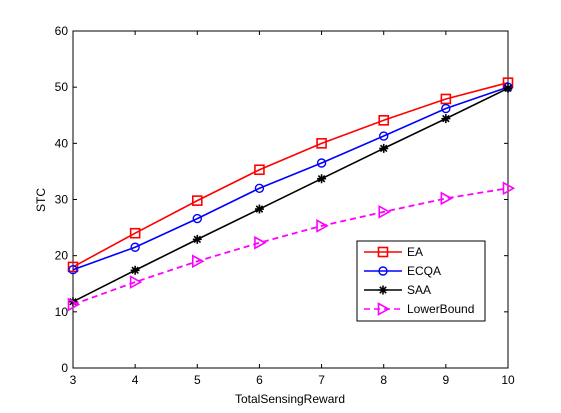 This screenshot has height=413, width=561. Describe the element at coordinates (383, 380) in the screenshot. I see `x-tick-label: 8` at that location.